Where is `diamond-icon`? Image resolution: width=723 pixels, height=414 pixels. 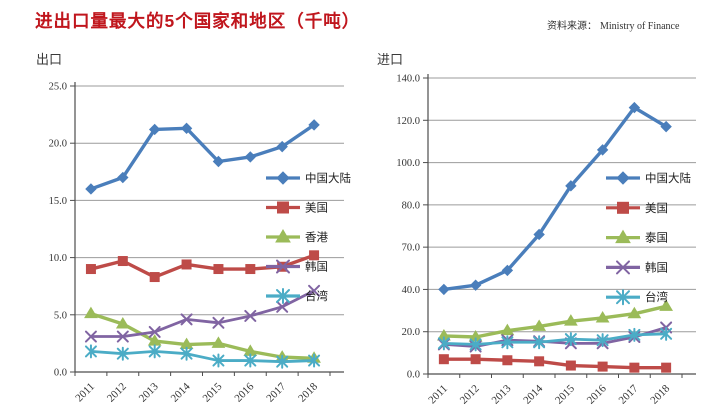
diamond-icon is located at coordinates (623, 178).